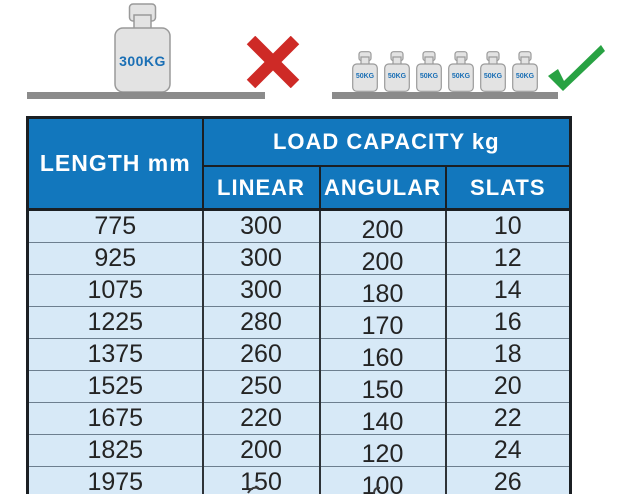 Image resolution: width=644 pixels, height=494 pixels. I want to click on cell-slats: 14, so click(508, 290).